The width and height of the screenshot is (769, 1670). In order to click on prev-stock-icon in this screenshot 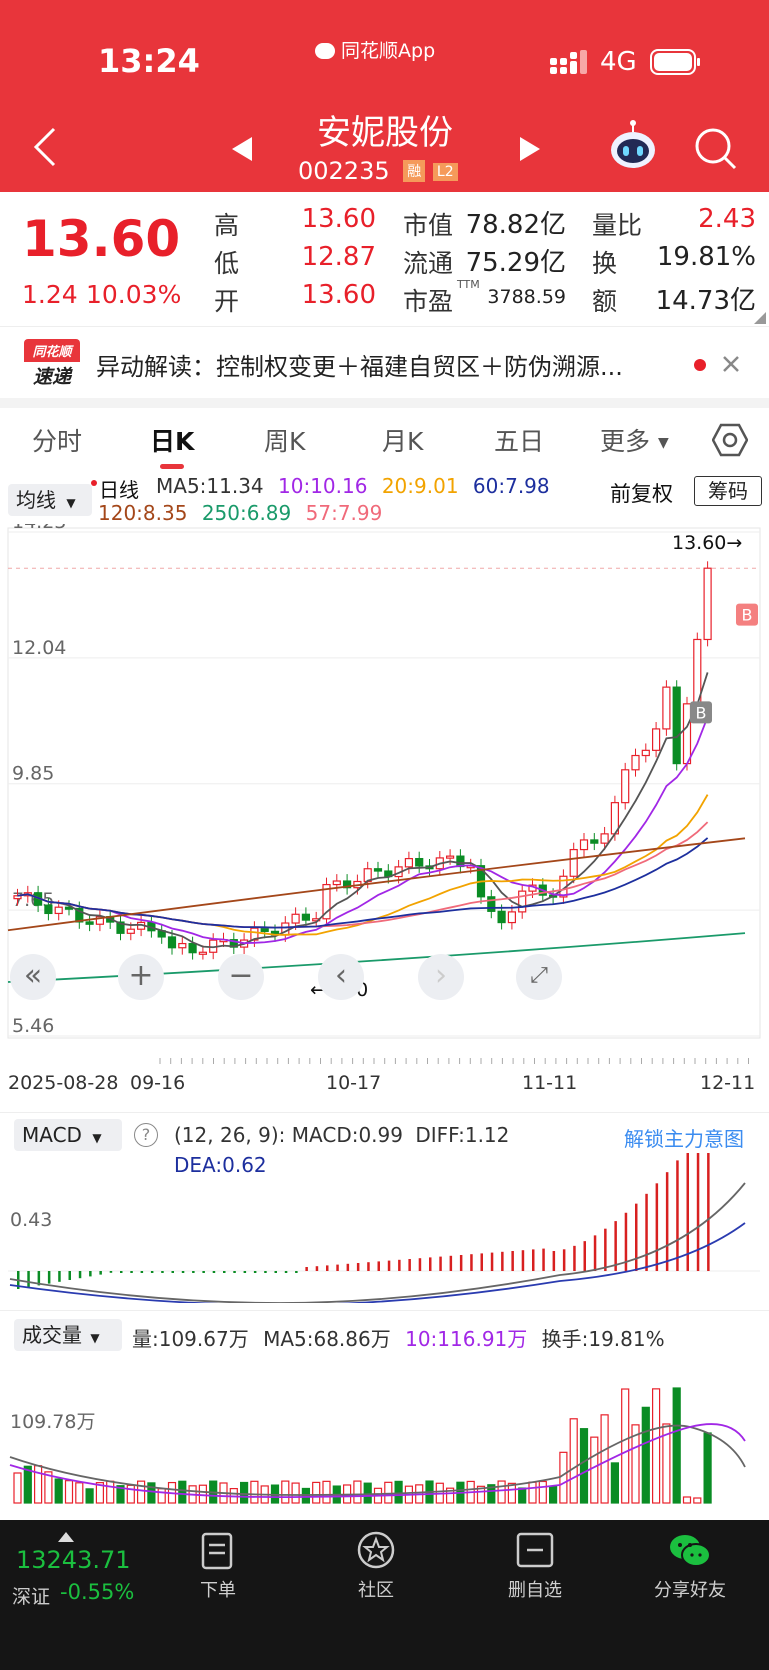, I will do `click(242, 149)`.